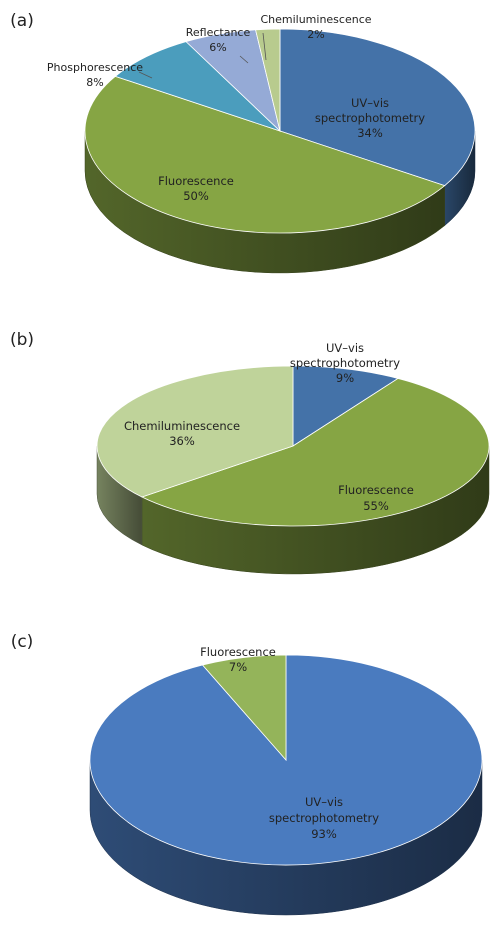 This screenshot has height=929, width=500. Describe the element at coordinates (244, 59) in the screenshot. I see `leader-line-reflectance` at that location.